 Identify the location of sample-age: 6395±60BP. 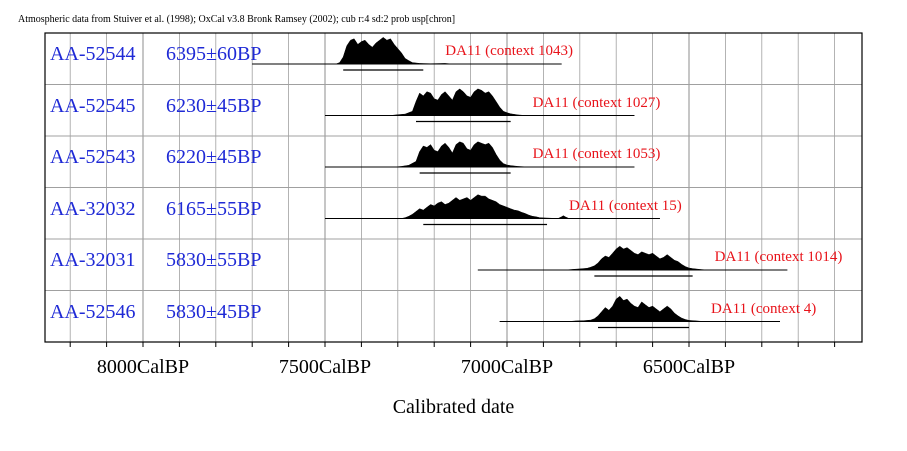
(214, 54).